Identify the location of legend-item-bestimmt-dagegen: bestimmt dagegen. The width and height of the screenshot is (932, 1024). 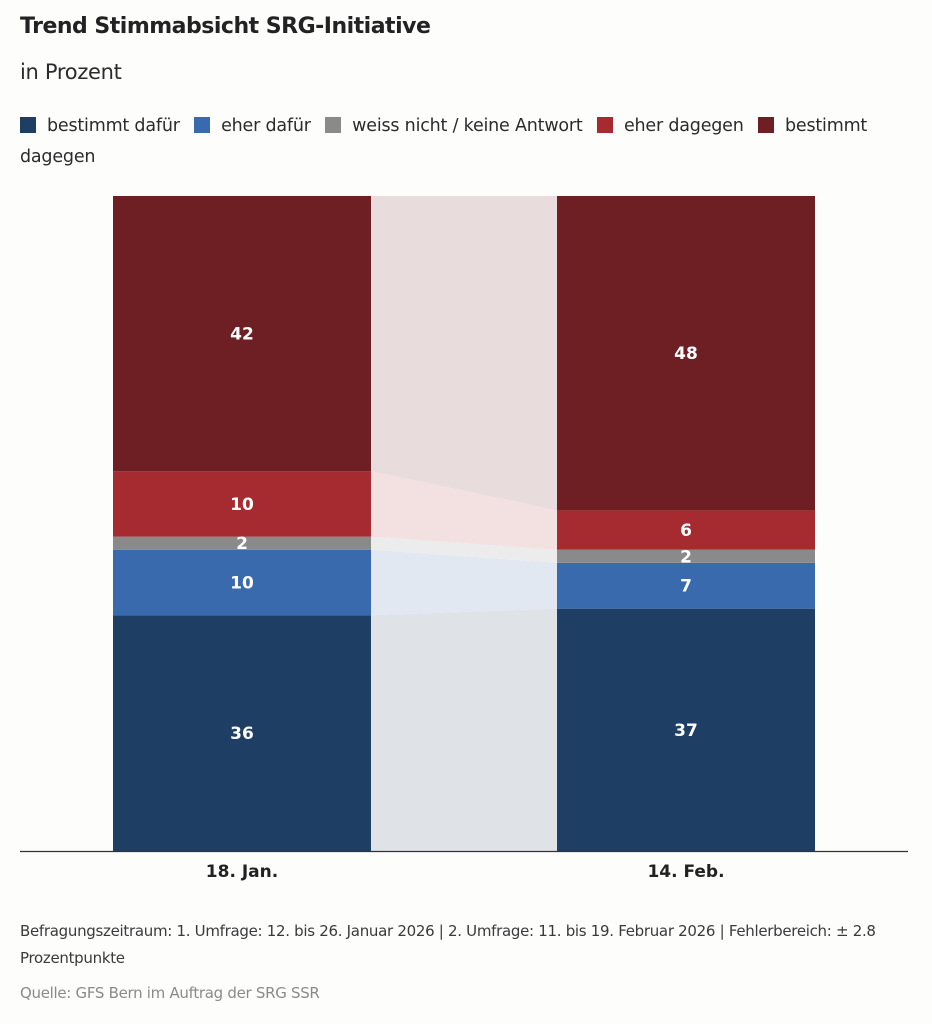
(443, 141).